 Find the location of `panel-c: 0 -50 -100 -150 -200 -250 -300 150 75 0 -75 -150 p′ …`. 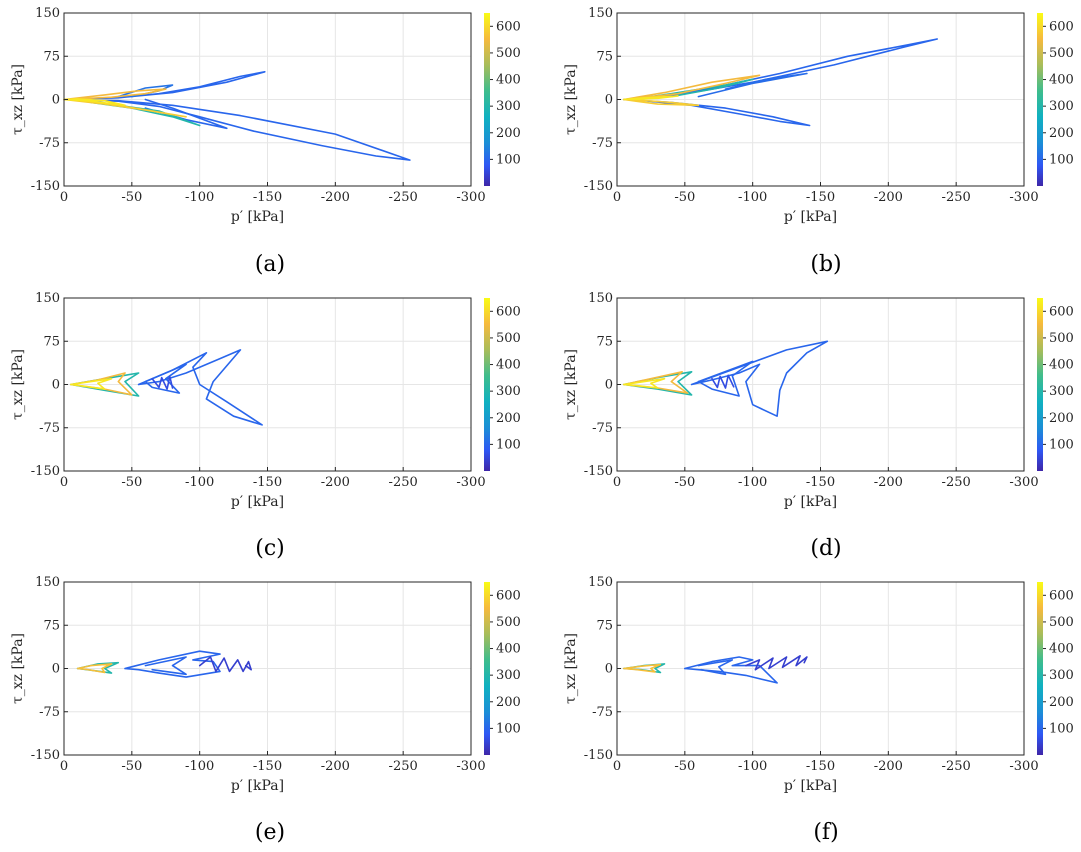

panel-c: 0 -50 -100 -150 -200 -250 -300 150 75 0 -75 -150 p′ … is located at coordinates (265, 426).